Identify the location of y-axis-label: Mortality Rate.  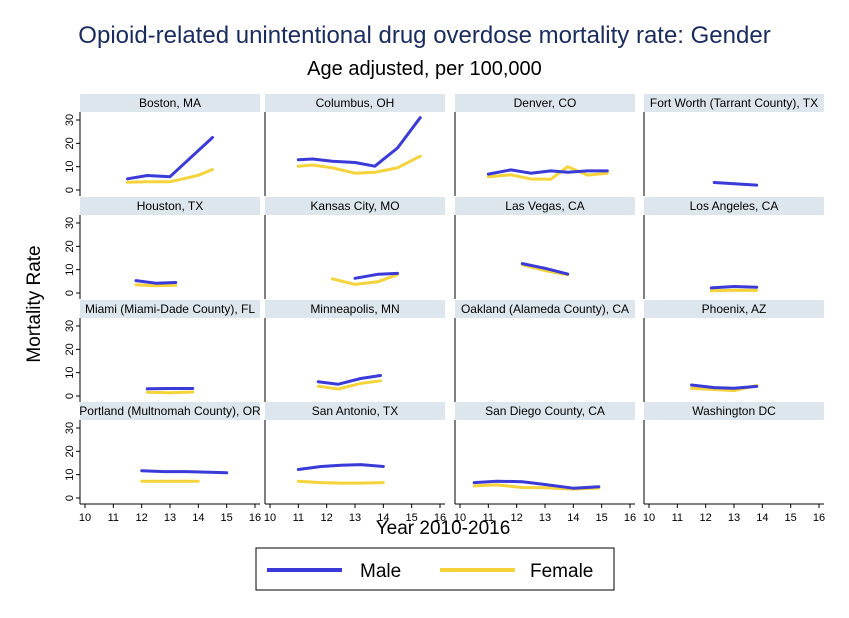
(34, 303).